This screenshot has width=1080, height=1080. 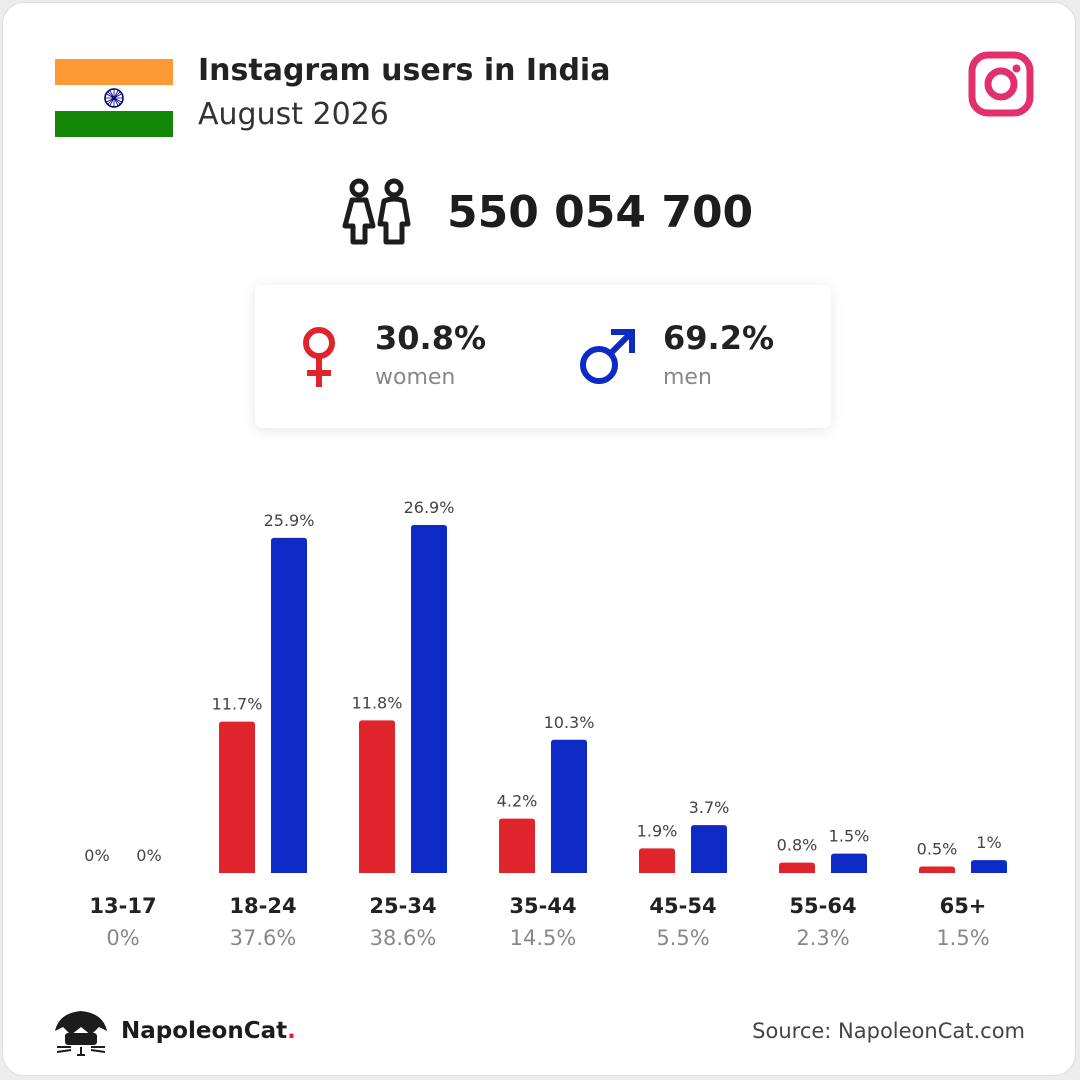 I want to click on gender-split-box: 30.8% women 69.2% men, so click(x=543, y=356).